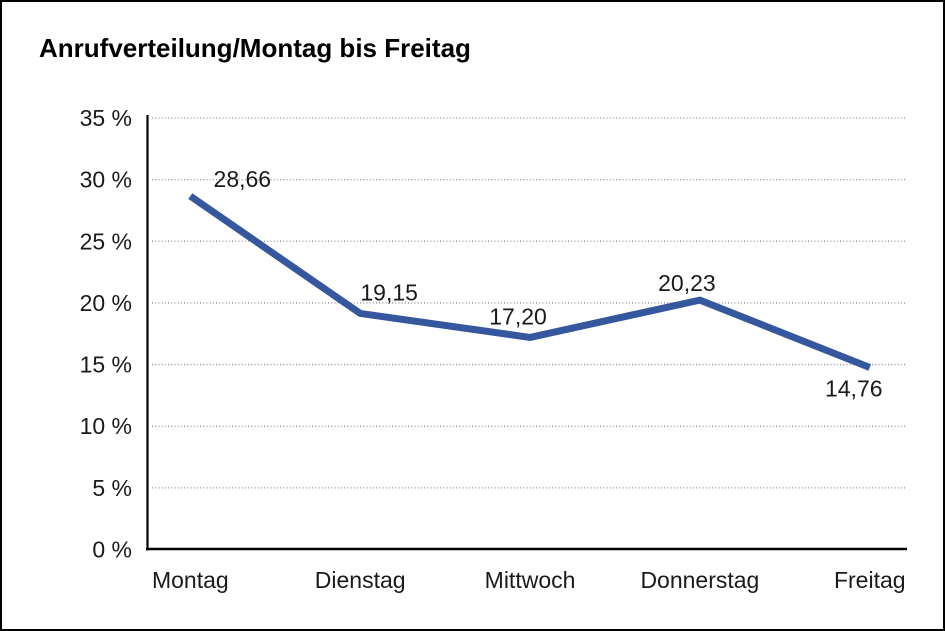  What do you see at coordinates (255, 48) in the screenshot?
I see `chart-title: Anrufverteilung/Montag bis Freitag` at bounding box center [255, 48].